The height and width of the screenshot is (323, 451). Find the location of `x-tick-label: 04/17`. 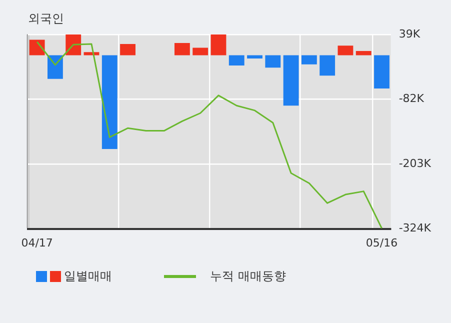

x-tick-label: 04/17 is located at coordinates (37, 243).